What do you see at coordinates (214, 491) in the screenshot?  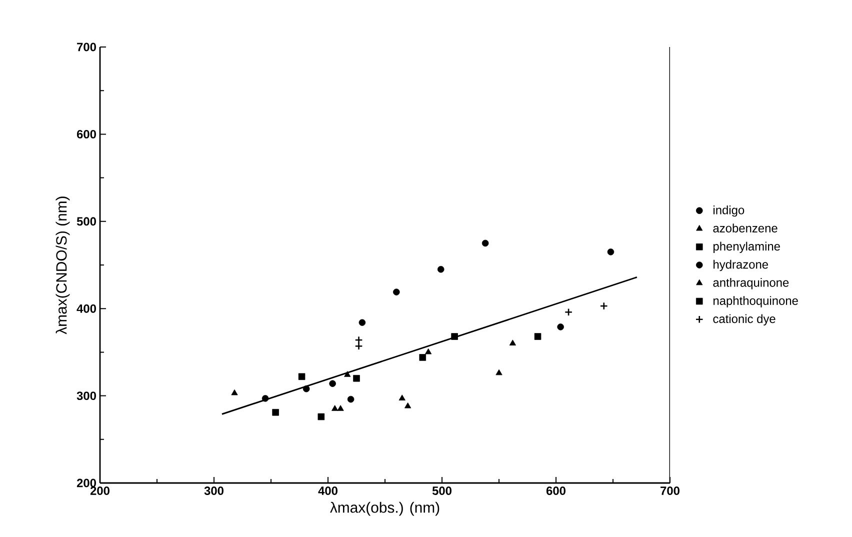 I see `x-tick-label: 300` at bounding box center [214, 491].